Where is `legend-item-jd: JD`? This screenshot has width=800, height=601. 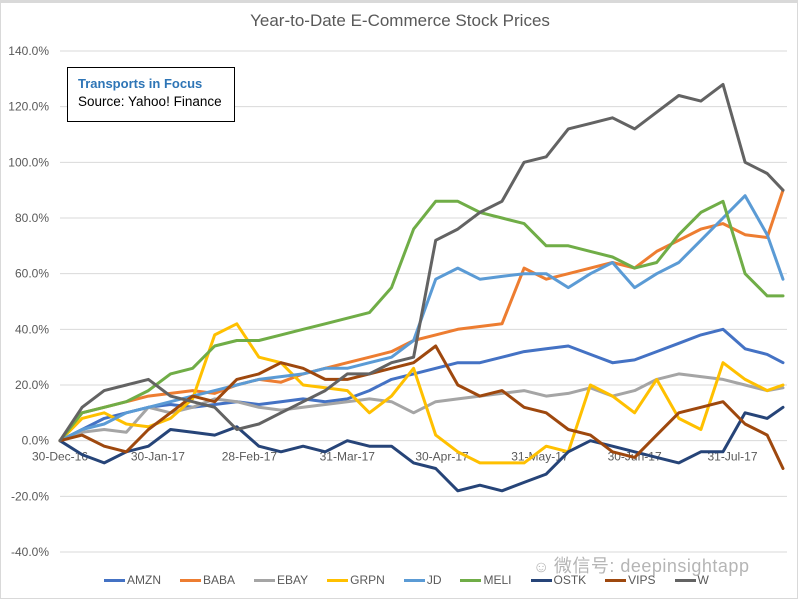
legend-item-jd: JD is located at coordinates (422, 580).